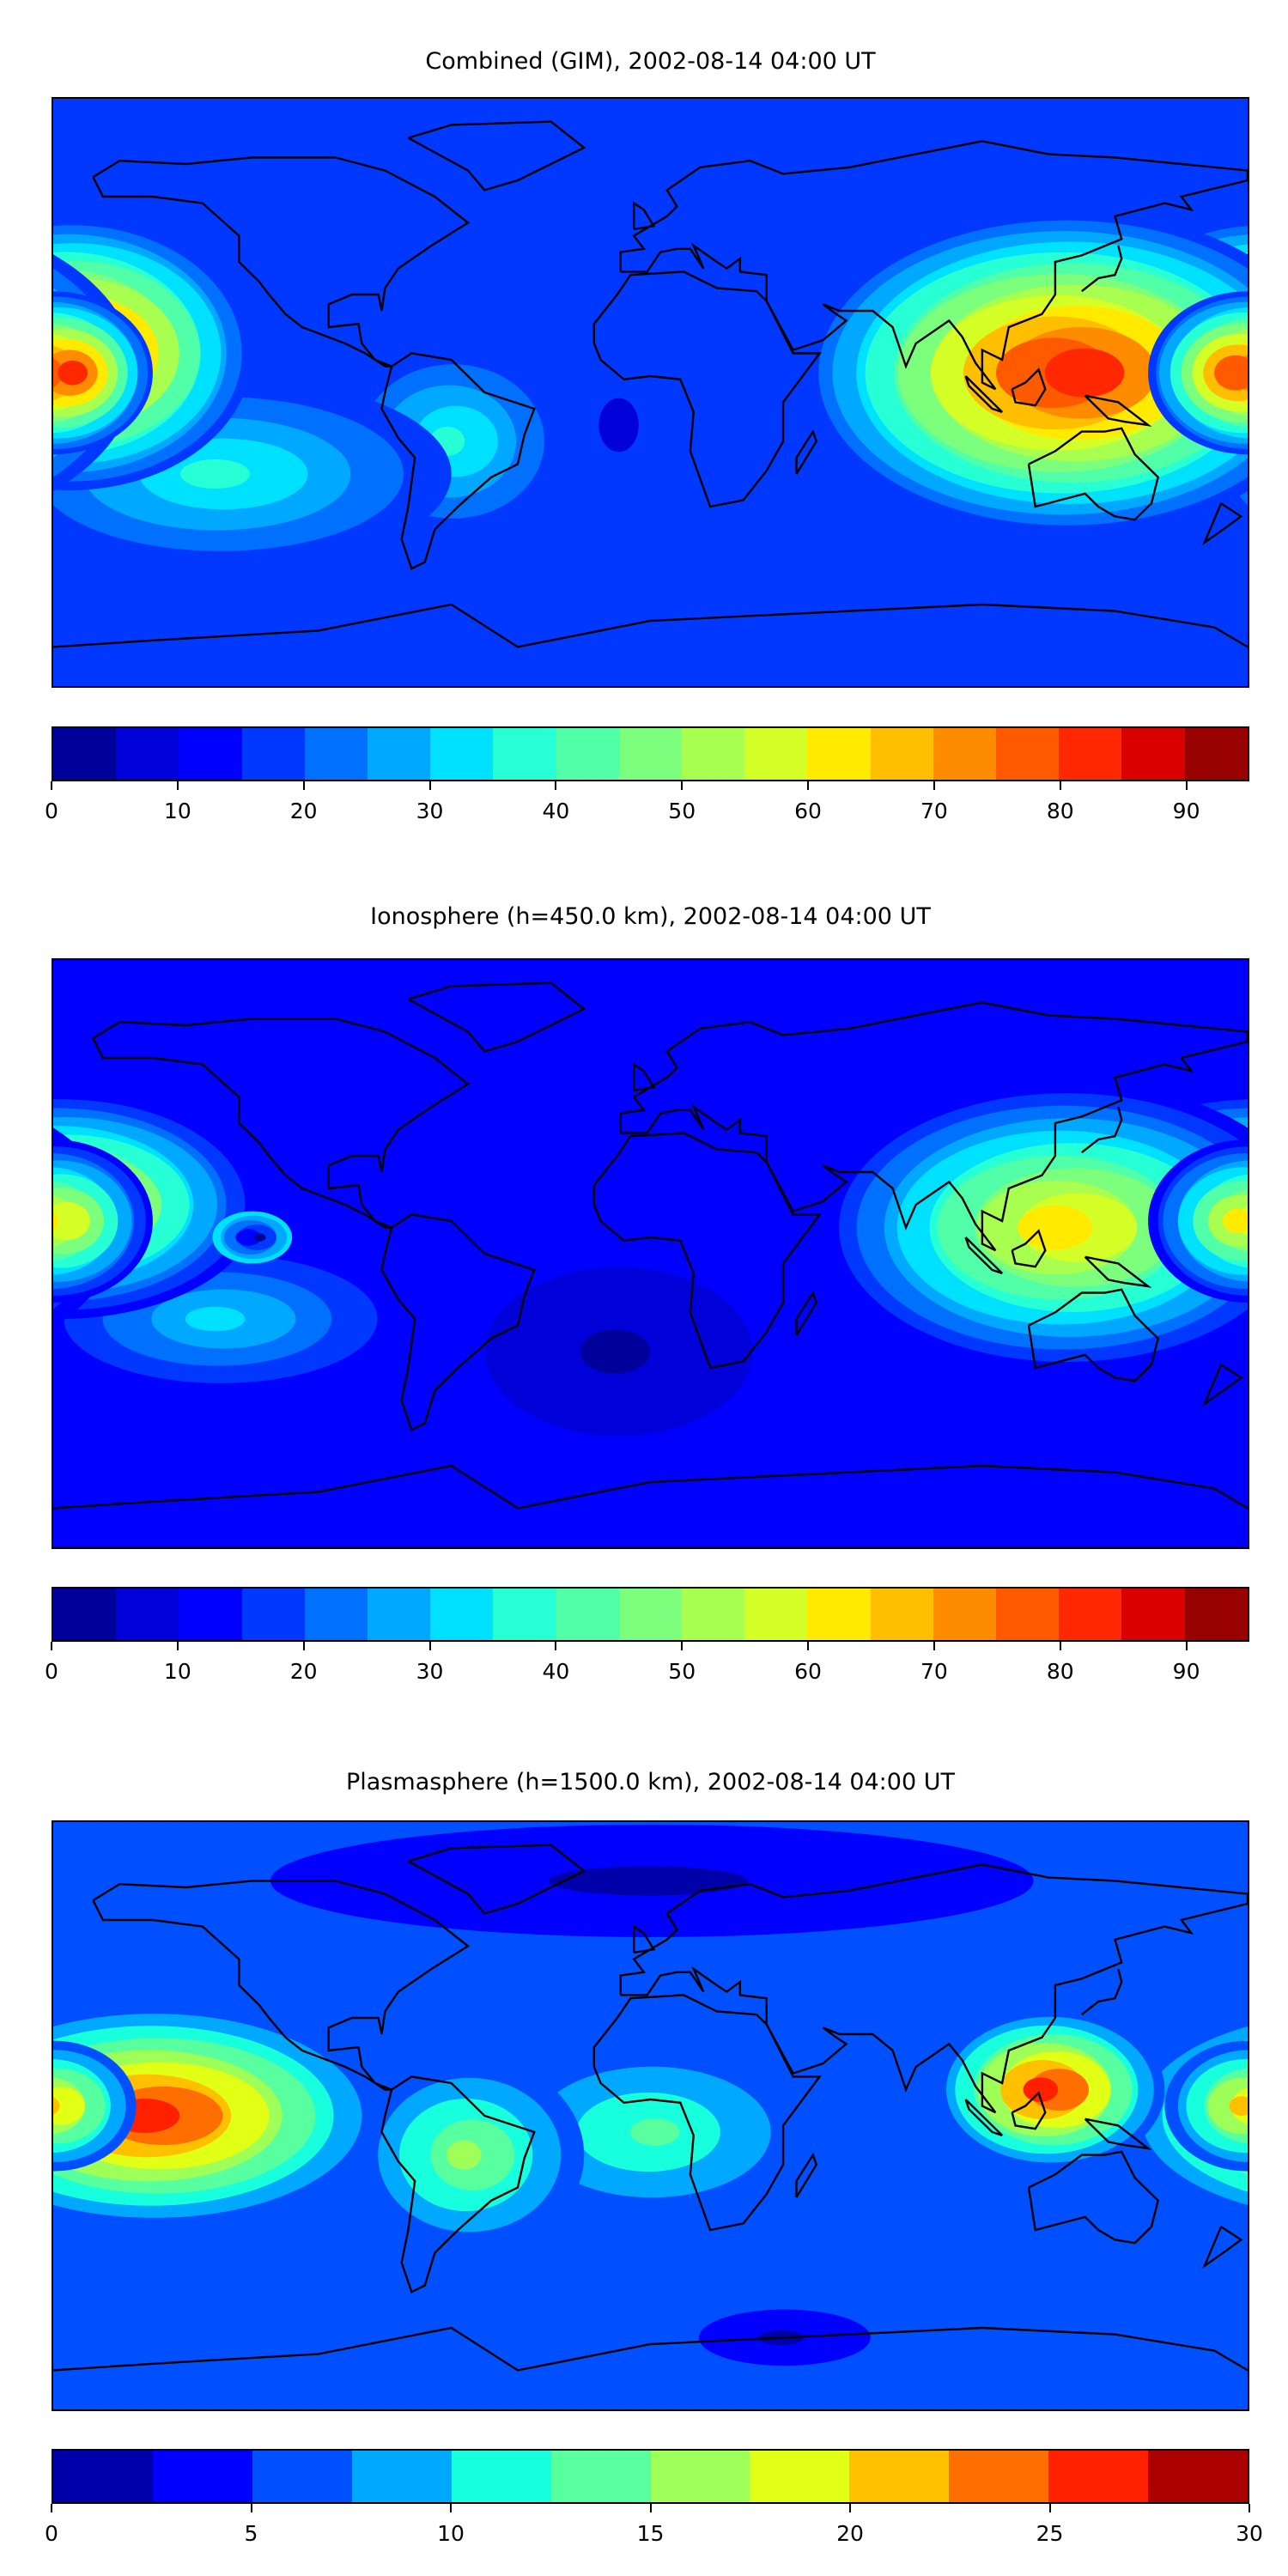 The height and width of the screenshot is (2576, 1288). Describe the element at coordinates (647, 807) in the screenshot. I see `panel-1-colorbar-ticks: 0 10 20 30 40 50 60 70 80 90` at that location.